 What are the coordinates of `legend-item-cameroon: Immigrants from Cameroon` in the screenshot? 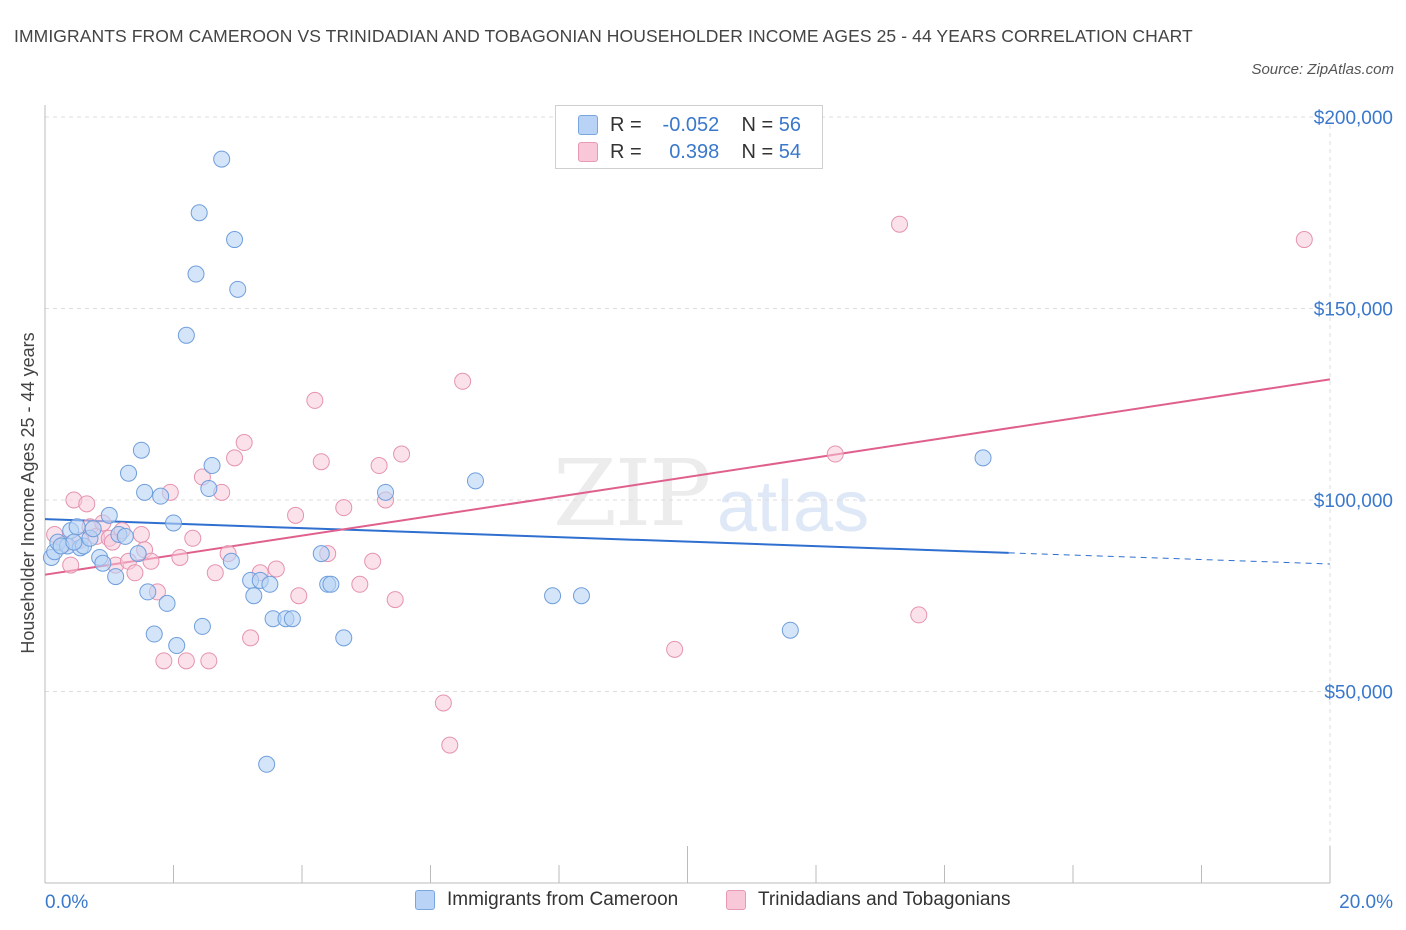 It's located at (546, 900).